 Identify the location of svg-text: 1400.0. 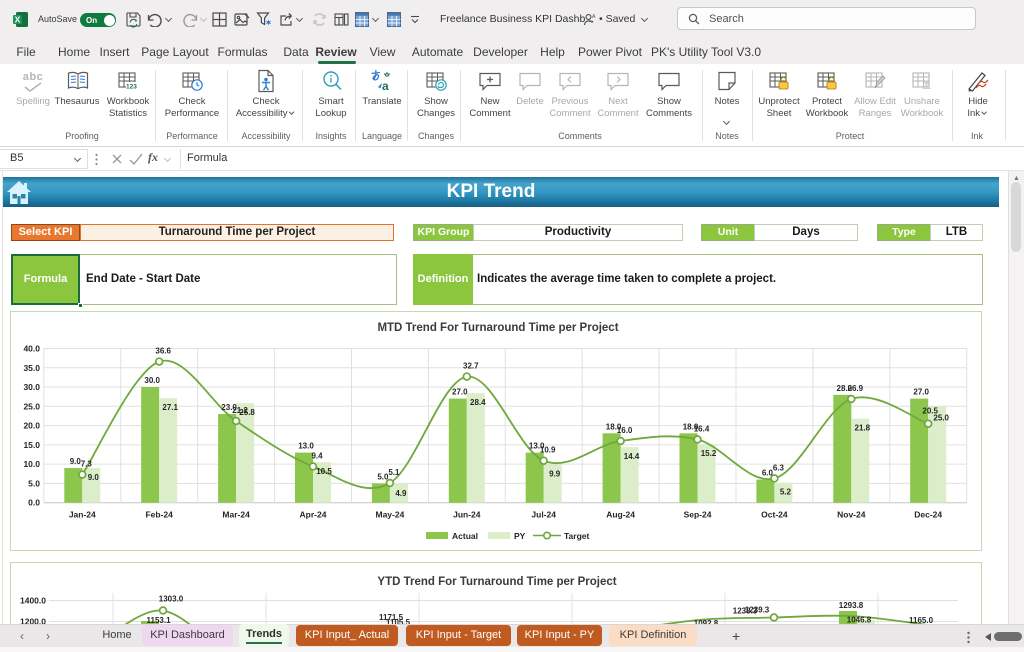
(33, 601).